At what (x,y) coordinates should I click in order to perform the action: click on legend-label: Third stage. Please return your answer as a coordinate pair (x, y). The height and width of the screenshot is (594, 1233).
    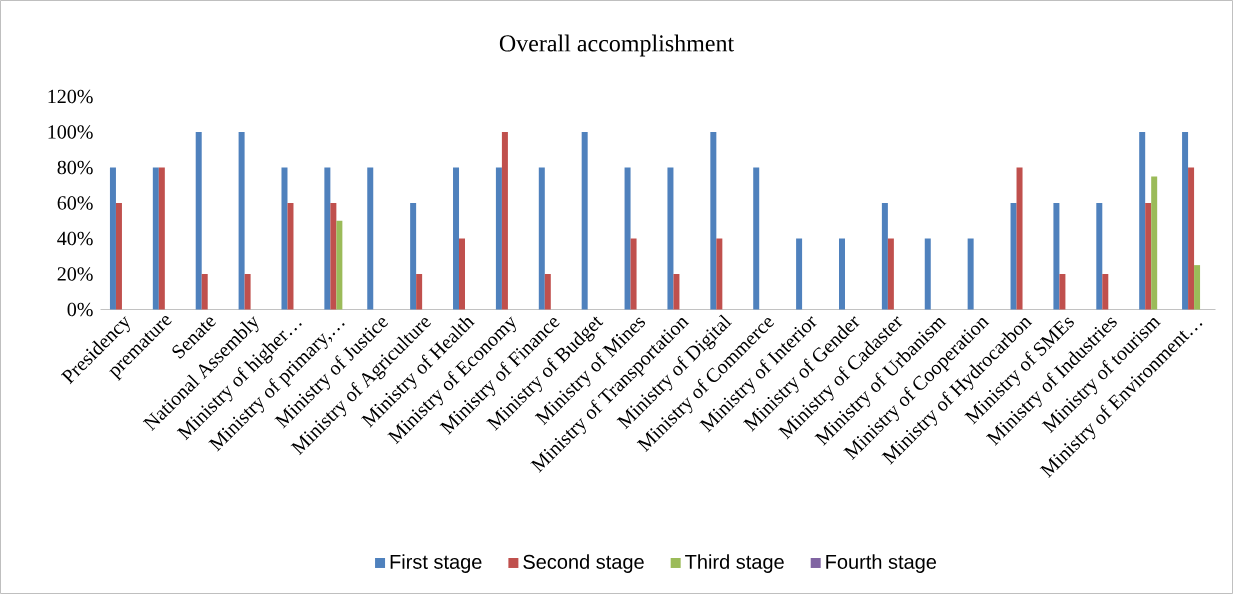
    Looking at the image, I should click on (734, 563).